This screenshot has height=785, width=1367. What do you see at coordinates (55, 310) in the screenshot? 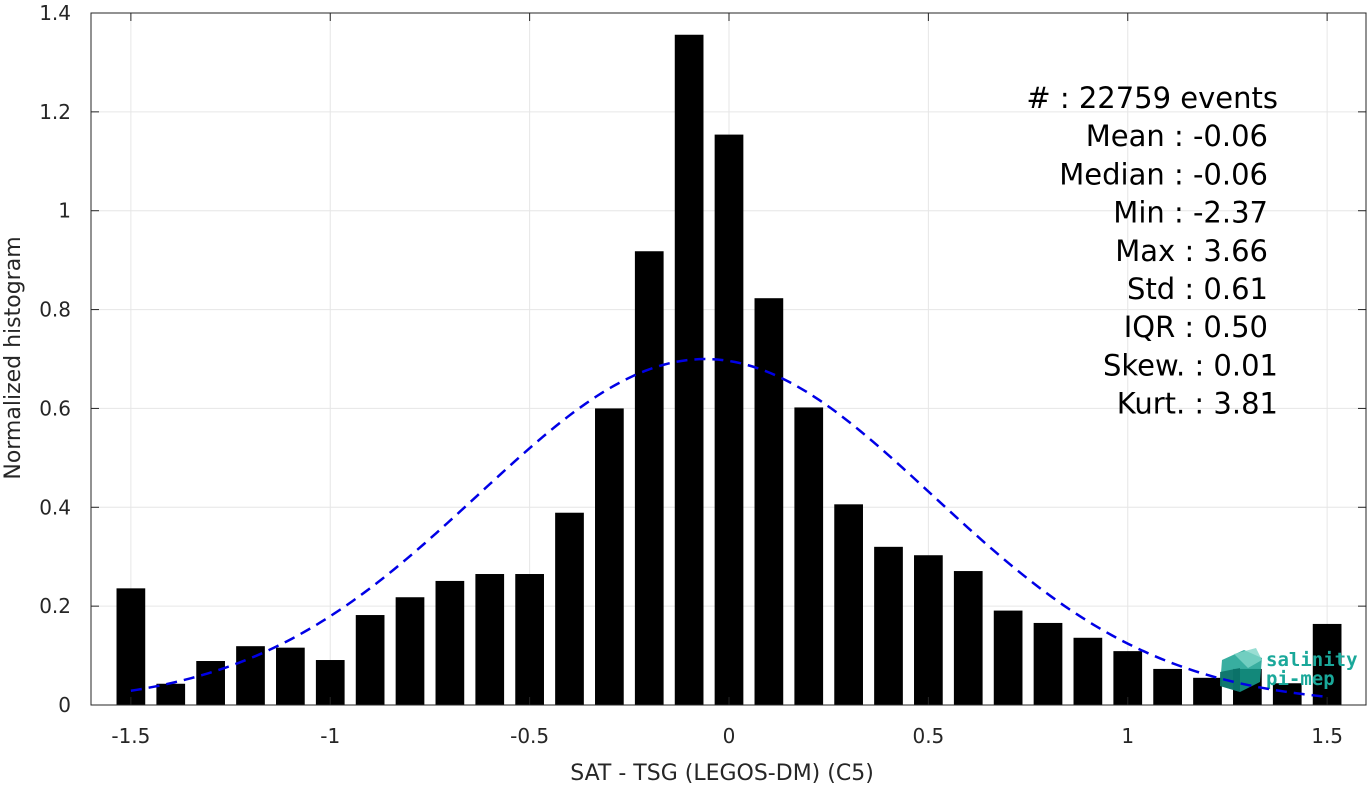
I see `y-tick-label: 0.8` at bounding box center [55, 310].